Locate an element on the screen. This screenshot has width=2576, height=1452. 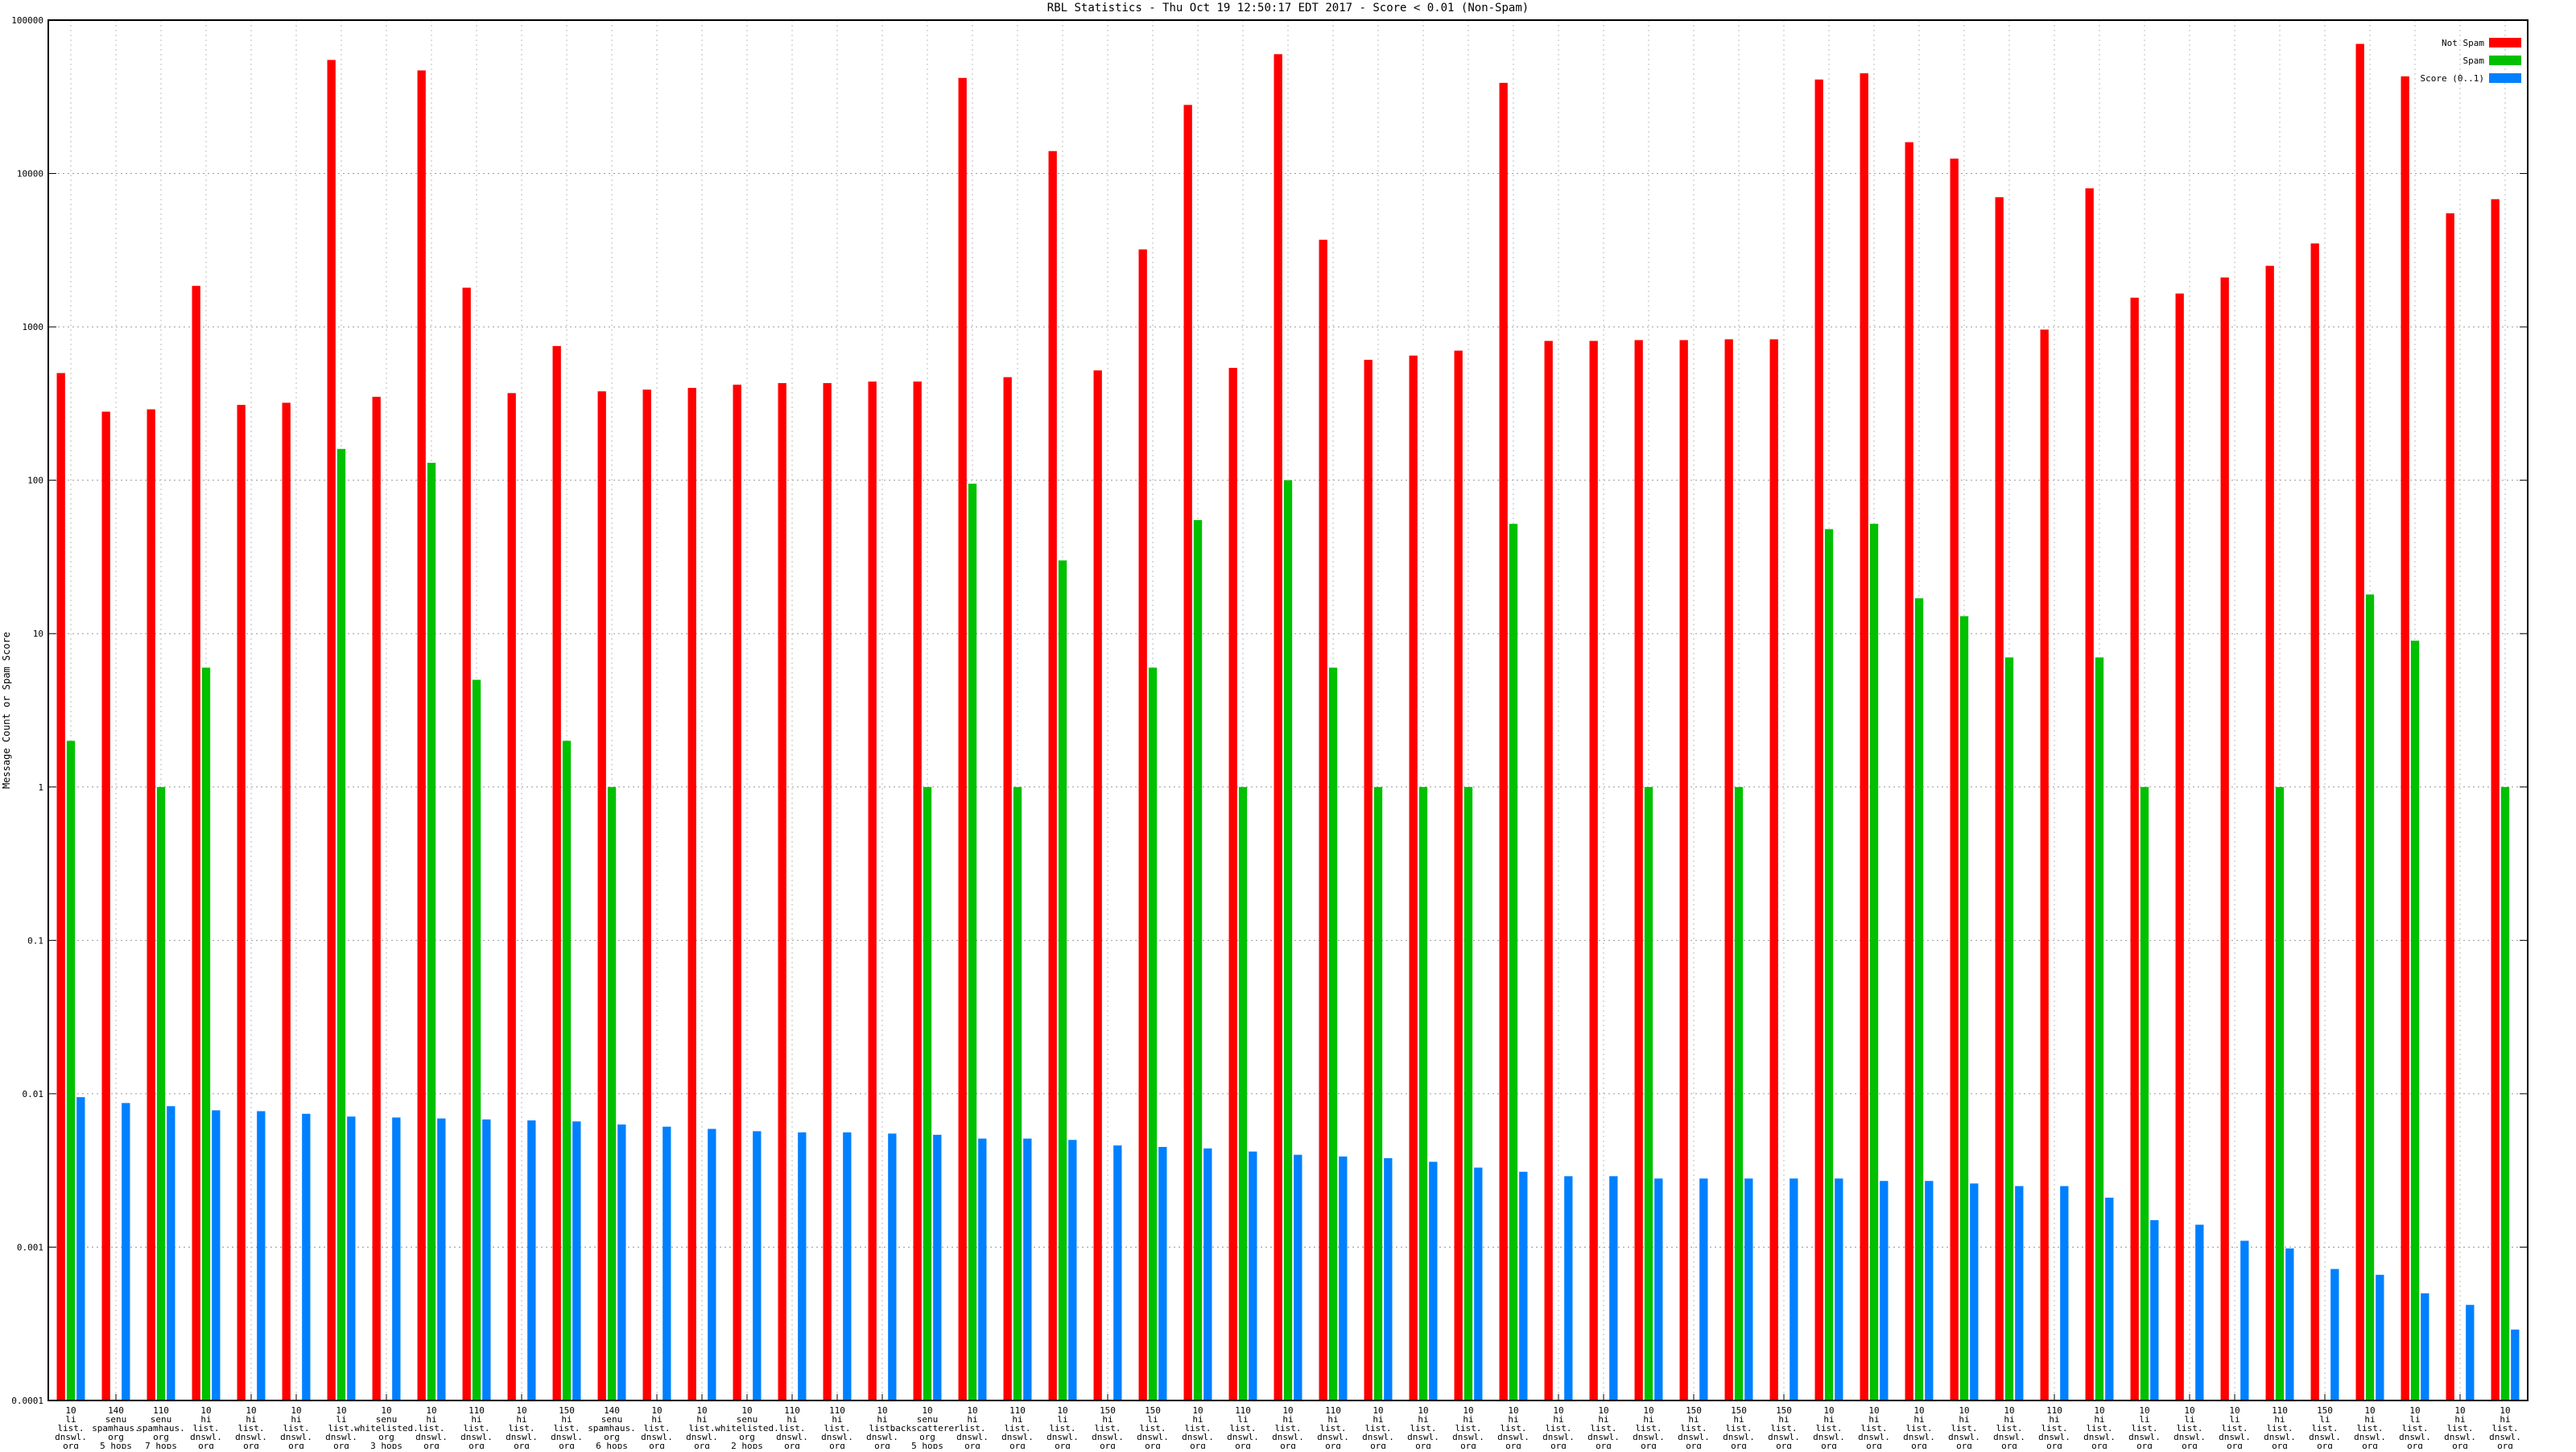
legend-swatch is located at coordinates (2505, 78).